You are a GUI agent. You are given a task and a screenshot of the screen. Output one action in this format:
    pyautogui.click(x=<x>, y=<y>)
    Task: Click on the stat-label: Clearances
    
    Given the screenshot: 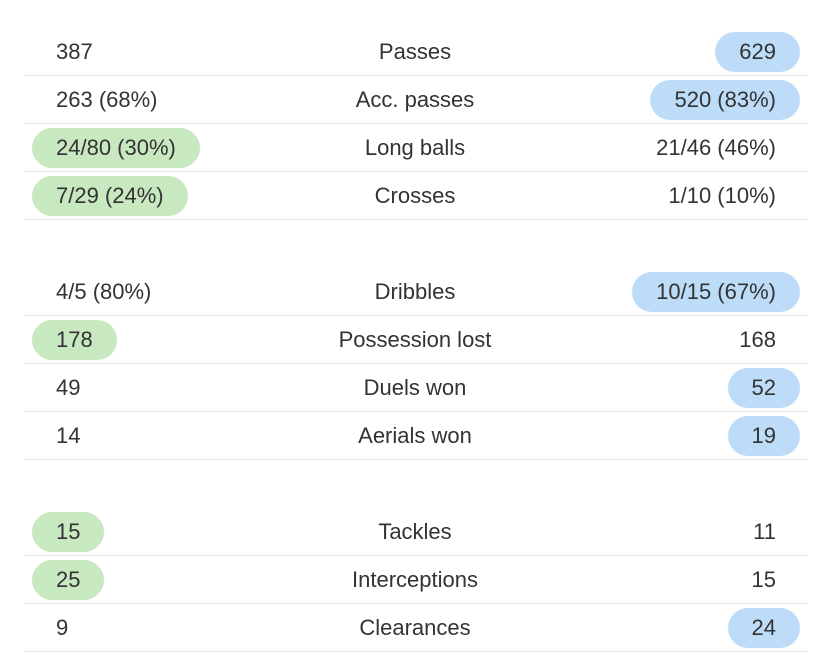 What is the action you would take?
    pyautogui.click(x=415, y=627)
    